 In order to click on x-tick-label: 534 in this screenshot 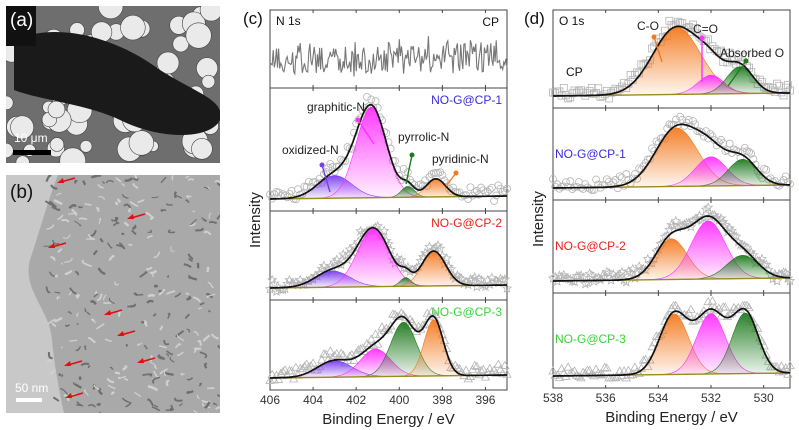, I will do `click(658, 398)`.